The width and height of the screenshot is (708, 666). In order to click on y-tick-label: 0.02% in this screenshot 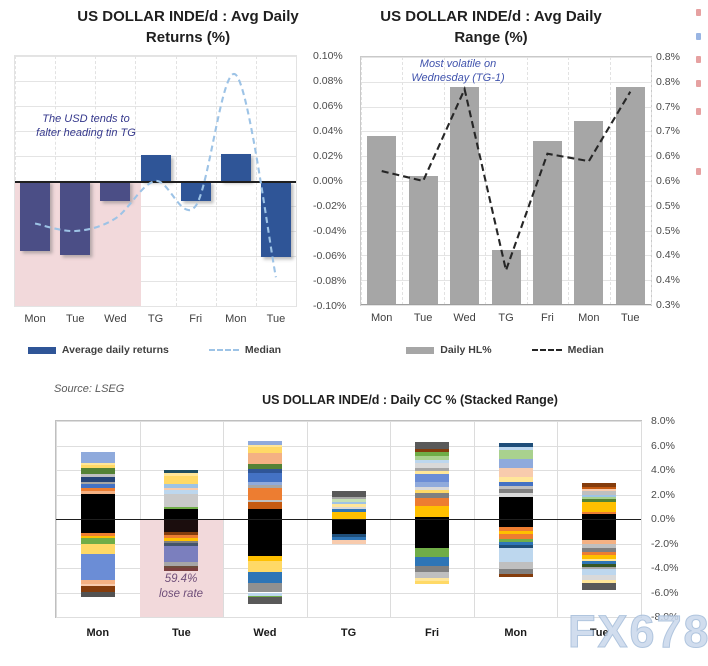, I will do `click(328, 156)`.